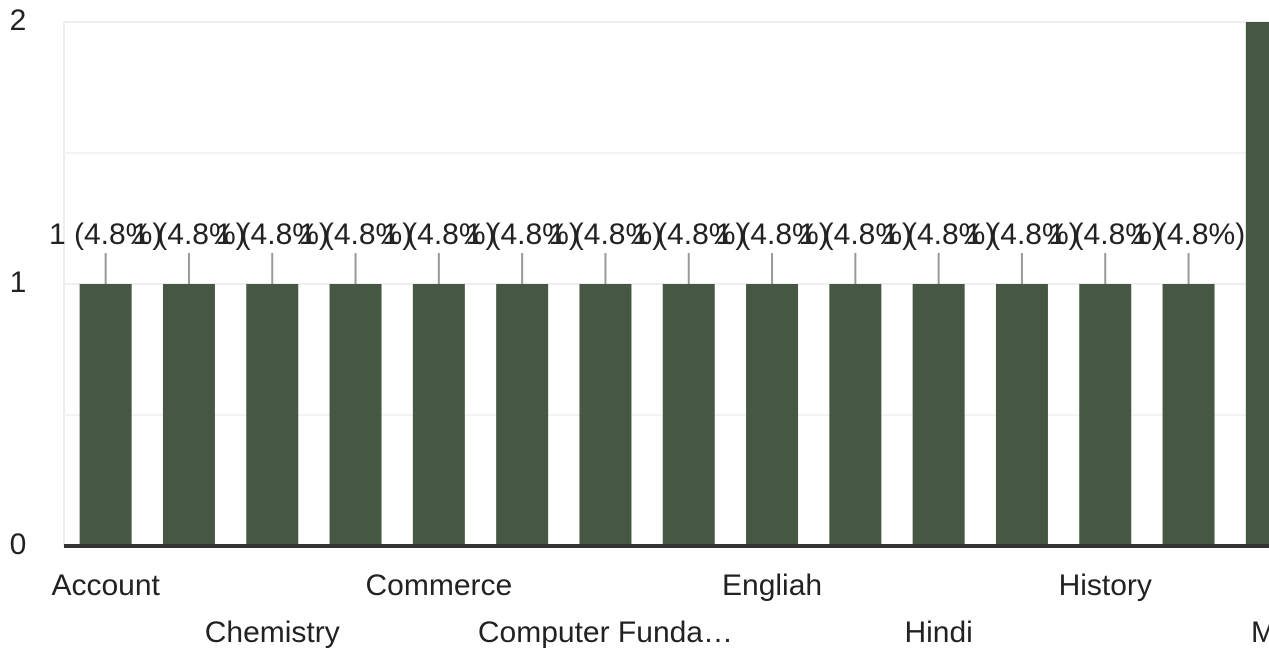 The height and width of the screenshot is (656, 1269). I want to click on x-tick-label: Account, so click(105, 585).